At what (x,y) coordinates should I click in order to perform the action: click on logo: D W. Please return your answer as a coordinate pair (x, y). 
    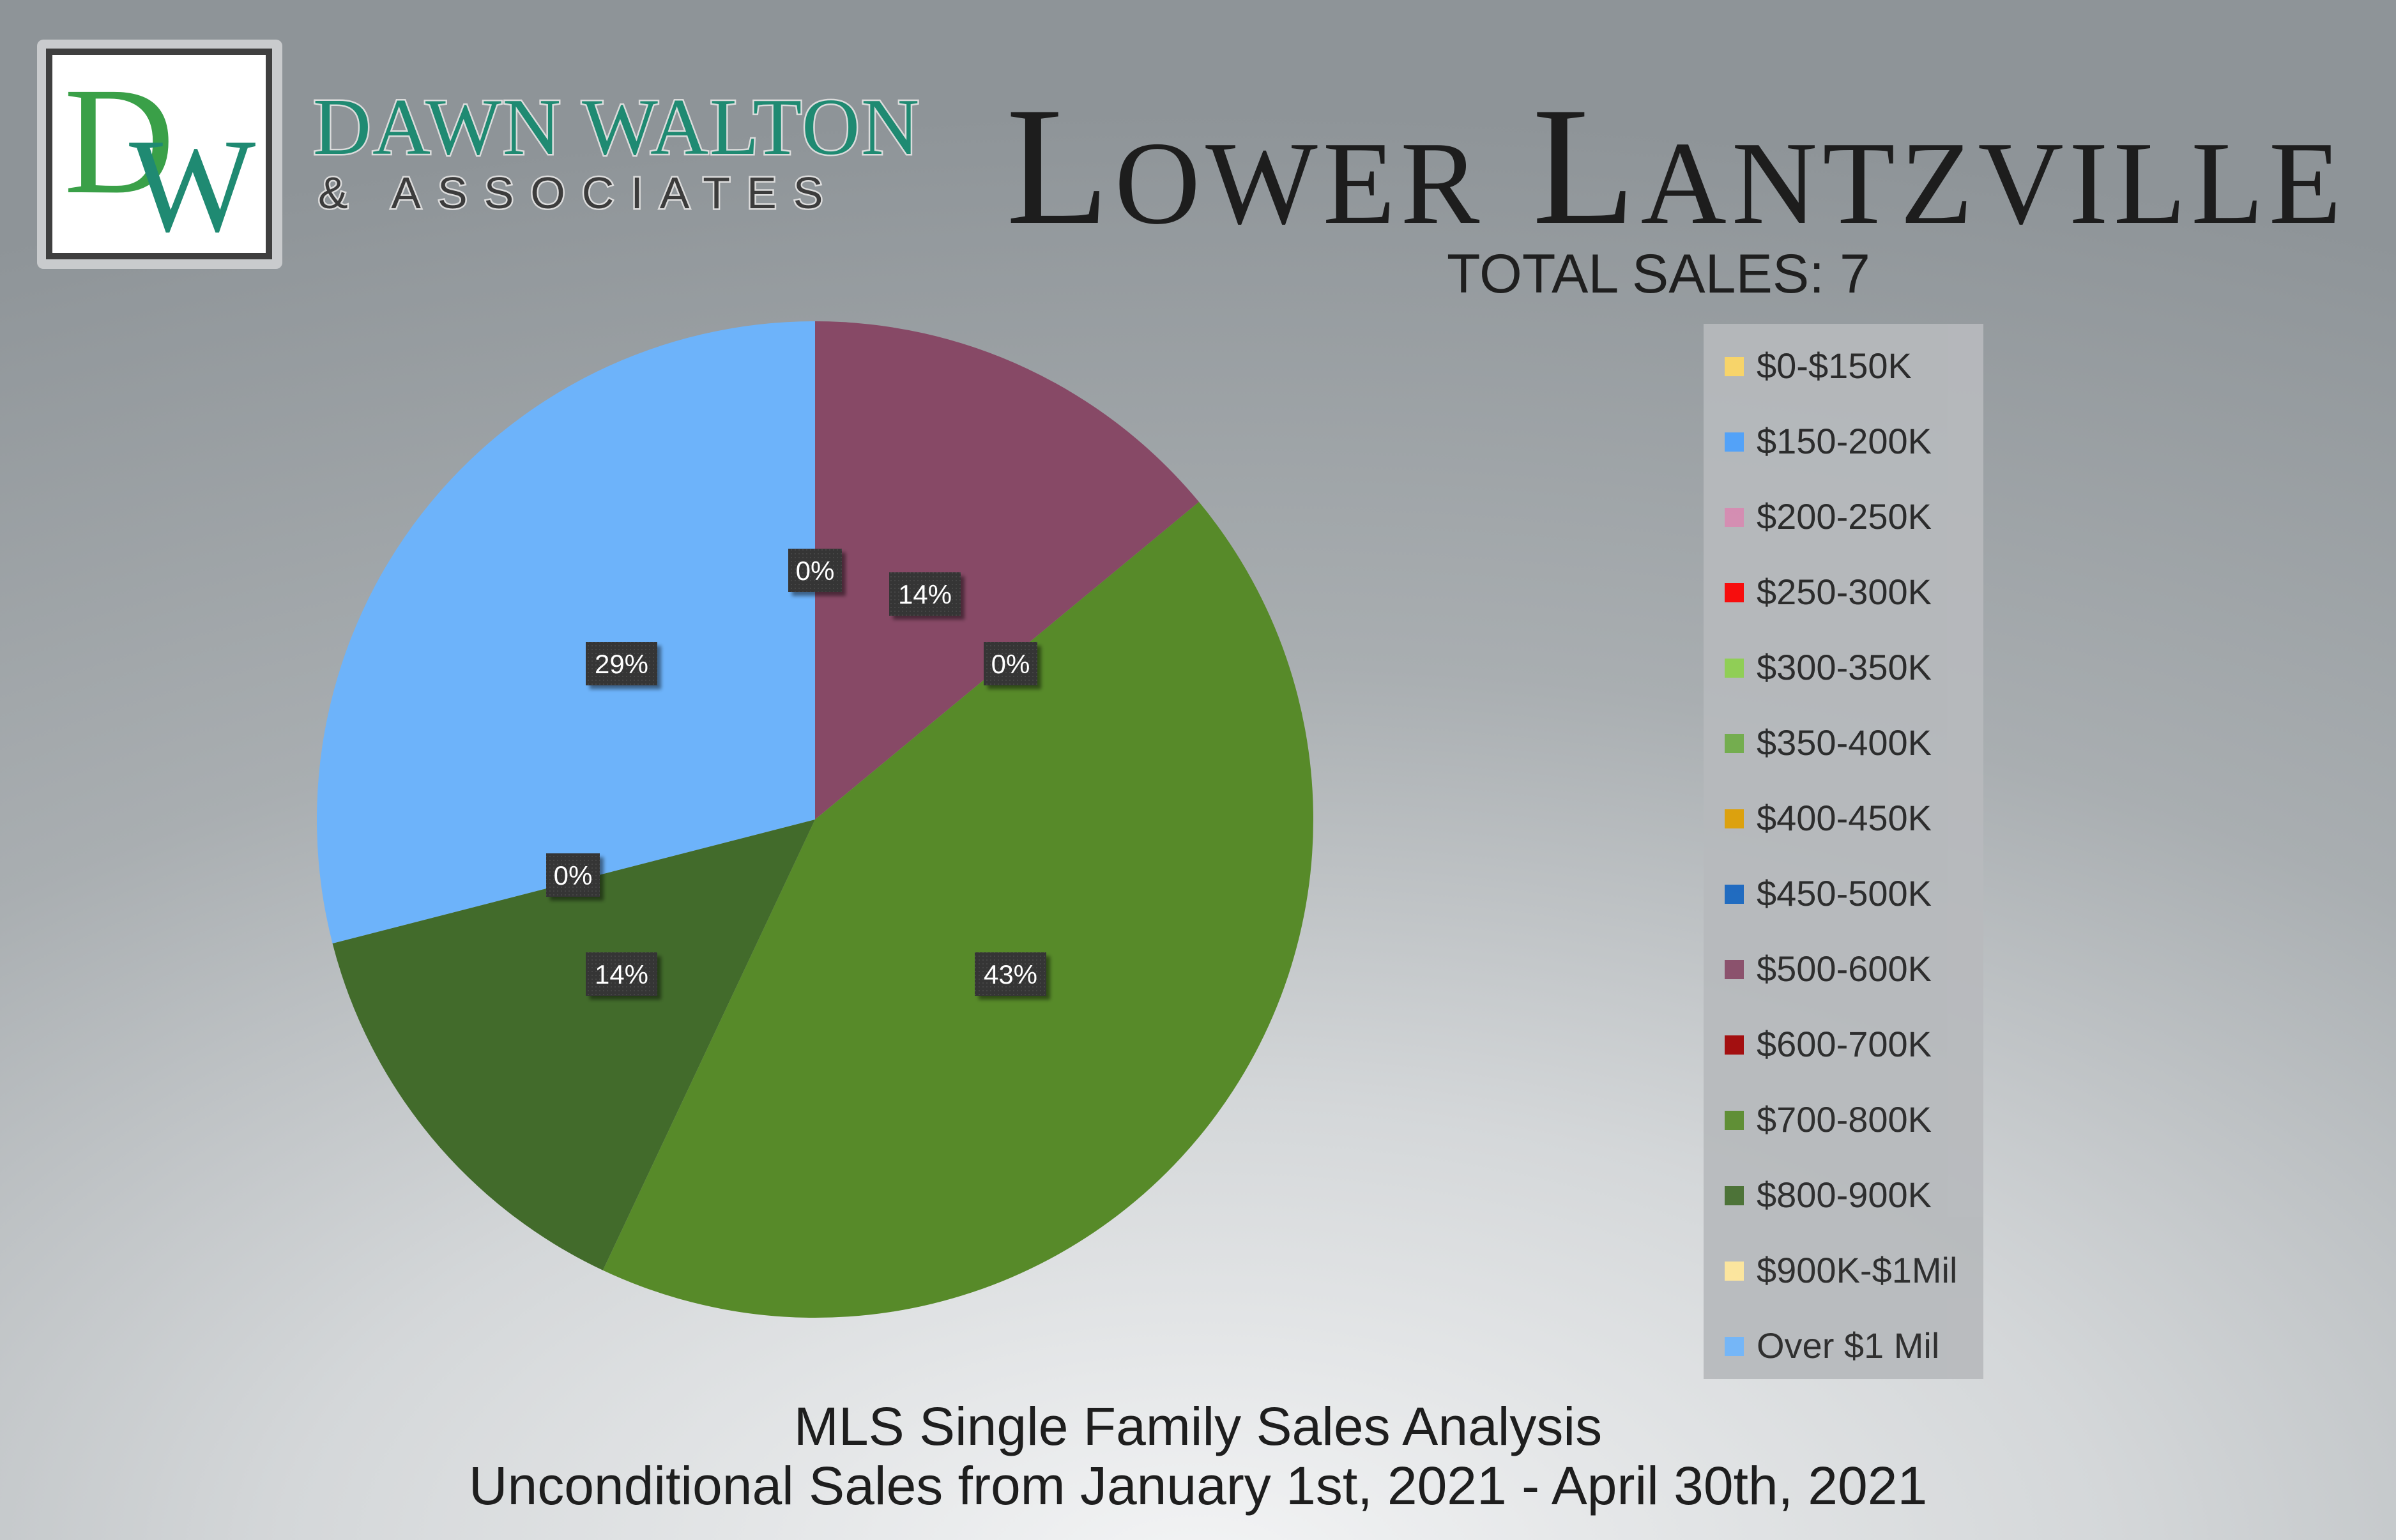
    Looking at the image, I should click on (159, 154).